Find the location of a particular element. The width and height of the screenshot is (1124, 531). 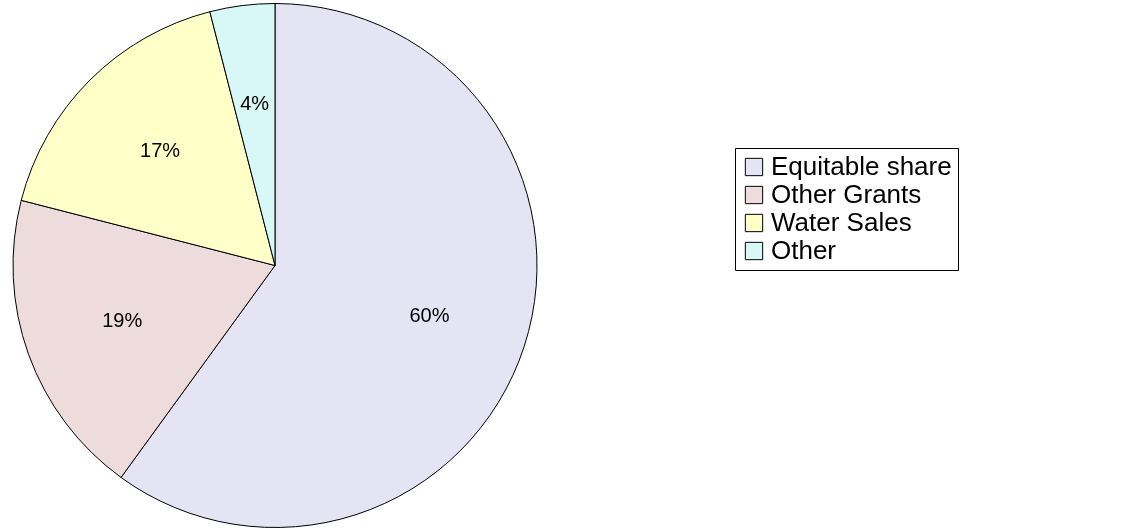

legend-label: Water Sales is located at coordinates (841, 222).